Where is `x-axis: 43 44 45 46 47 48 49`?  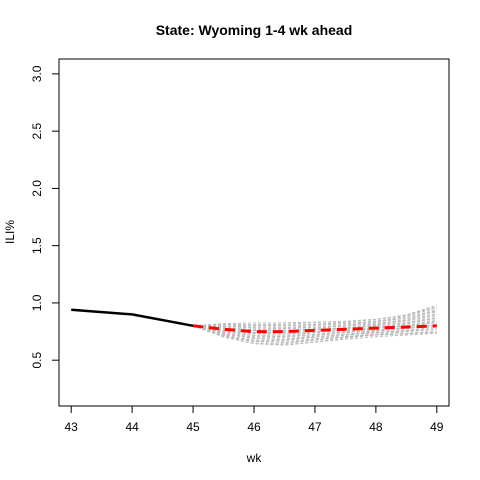 x-axis: 43 44 45 46 47 48 49 is located at coordinates (254, 420).